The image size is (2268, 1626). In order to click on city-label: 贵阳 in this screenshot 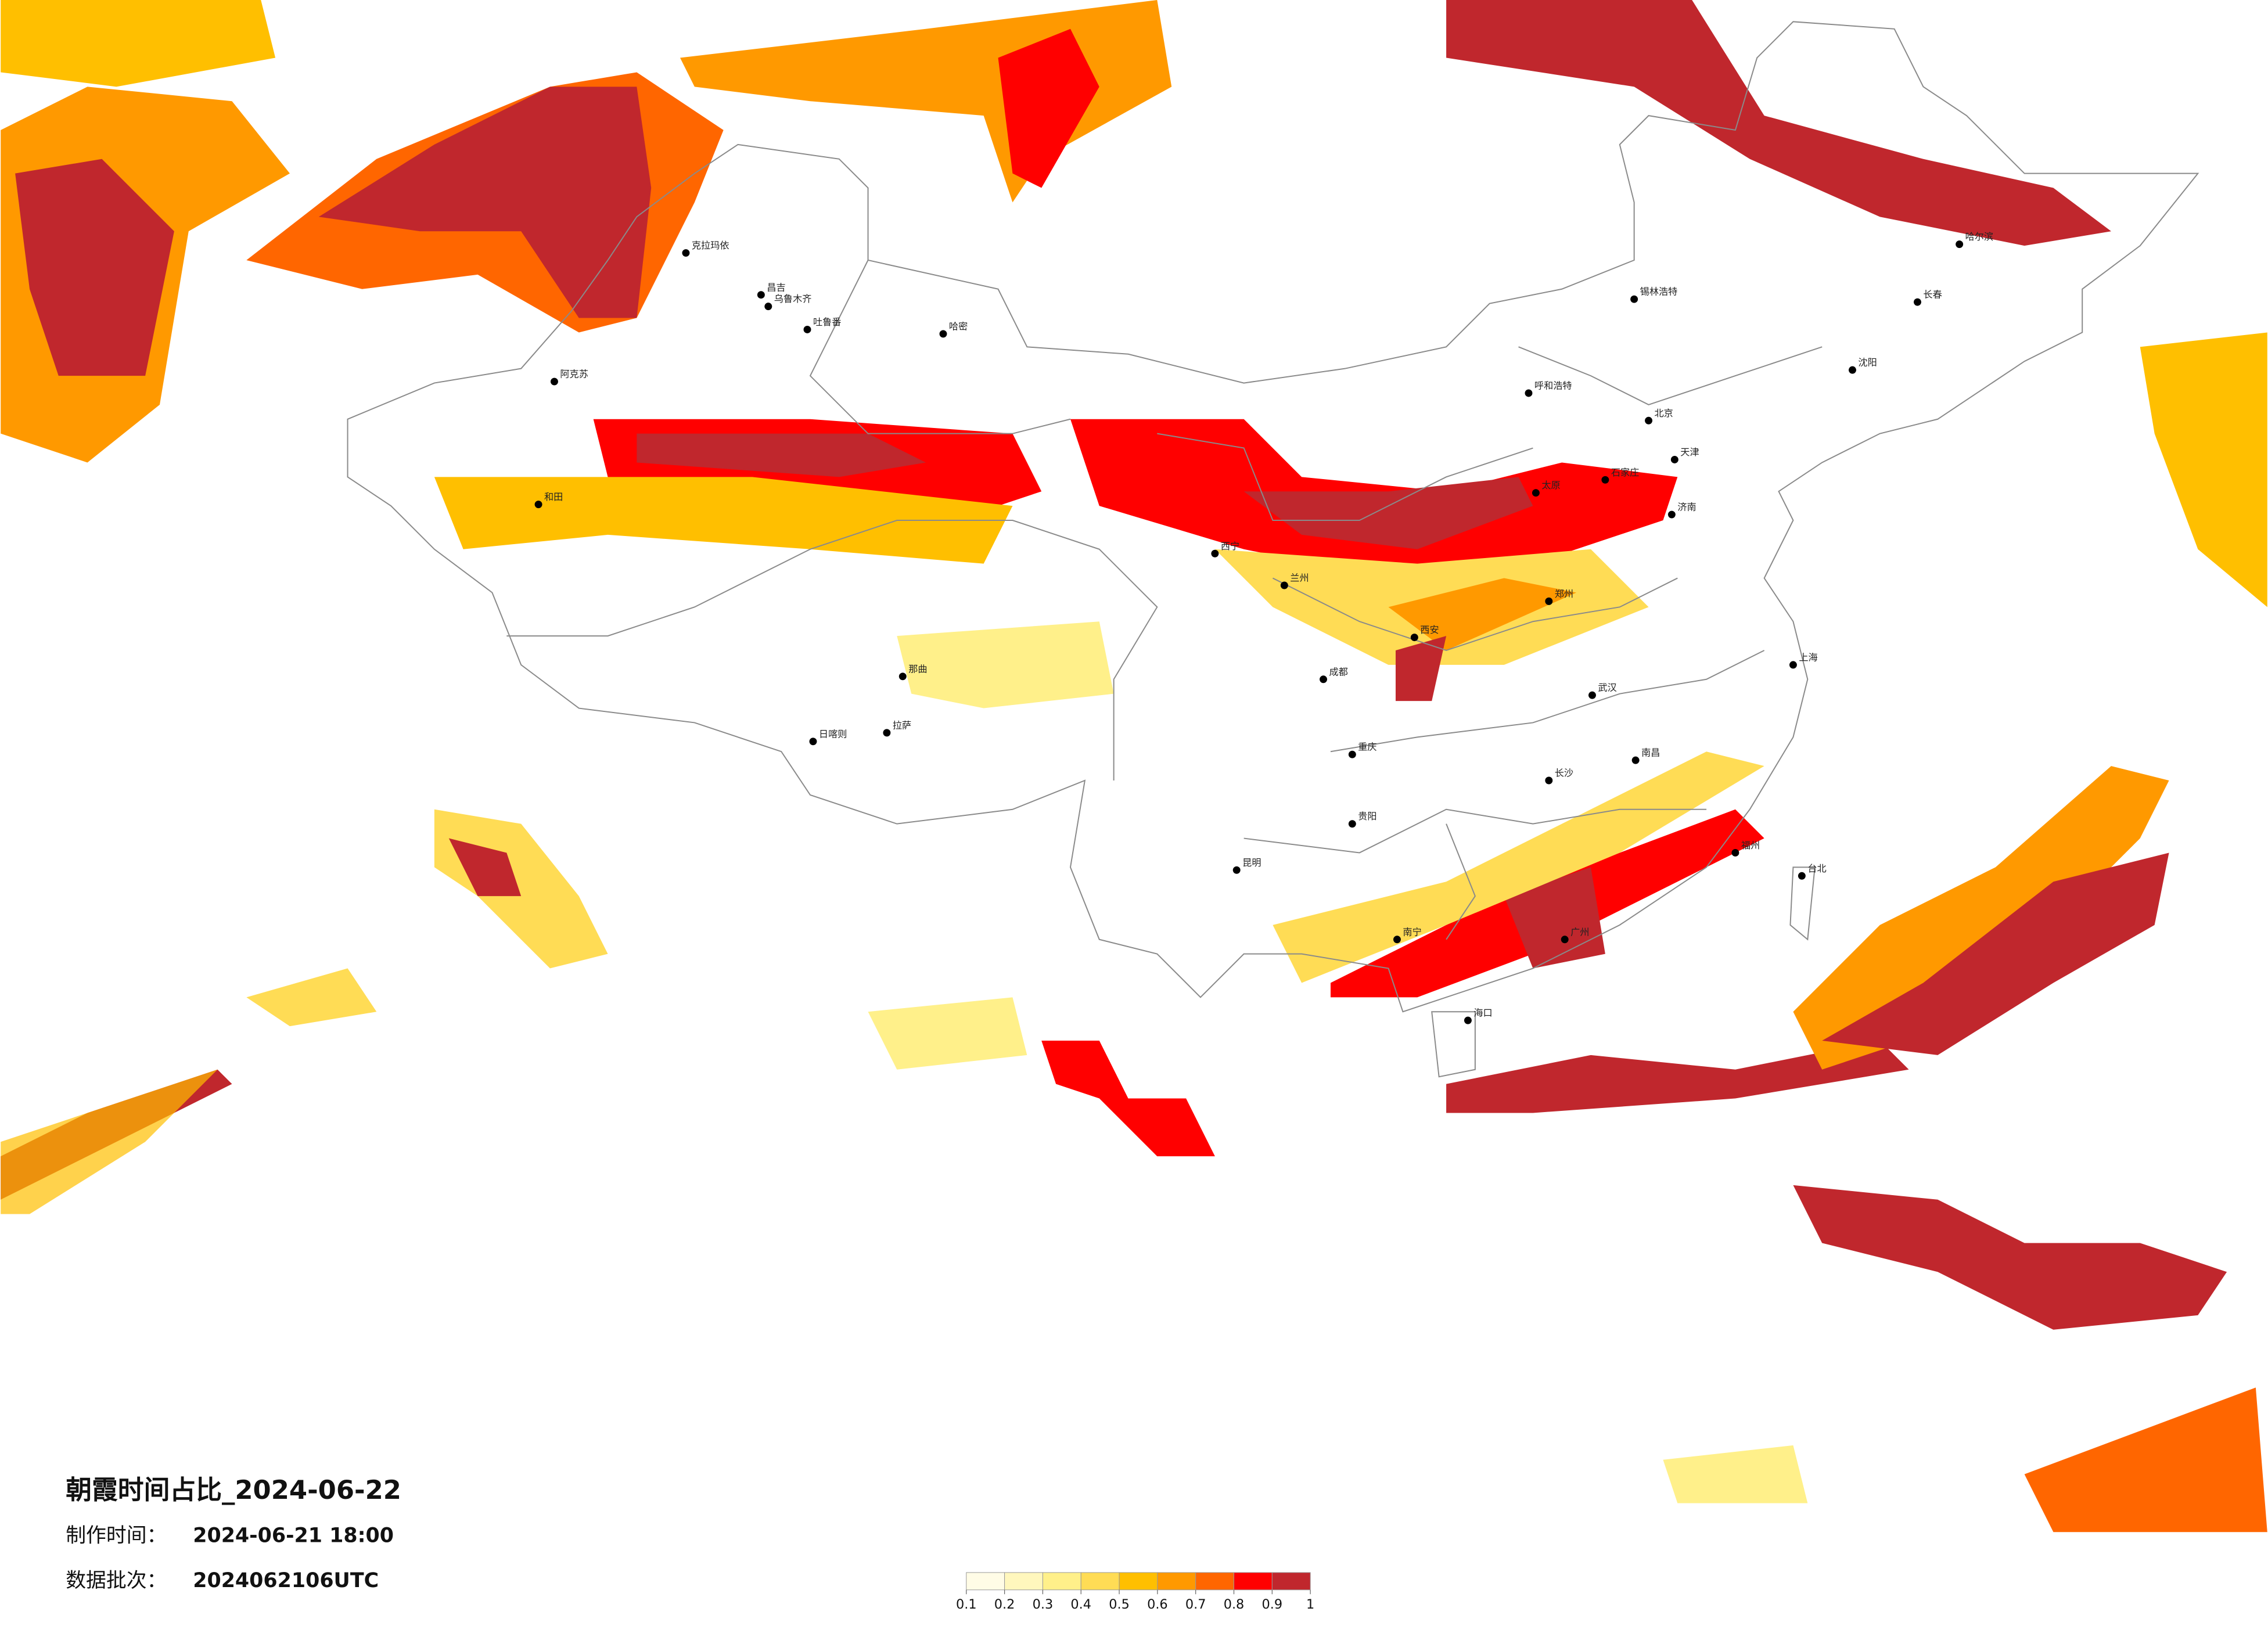, I will do `click(1367, 817)`.